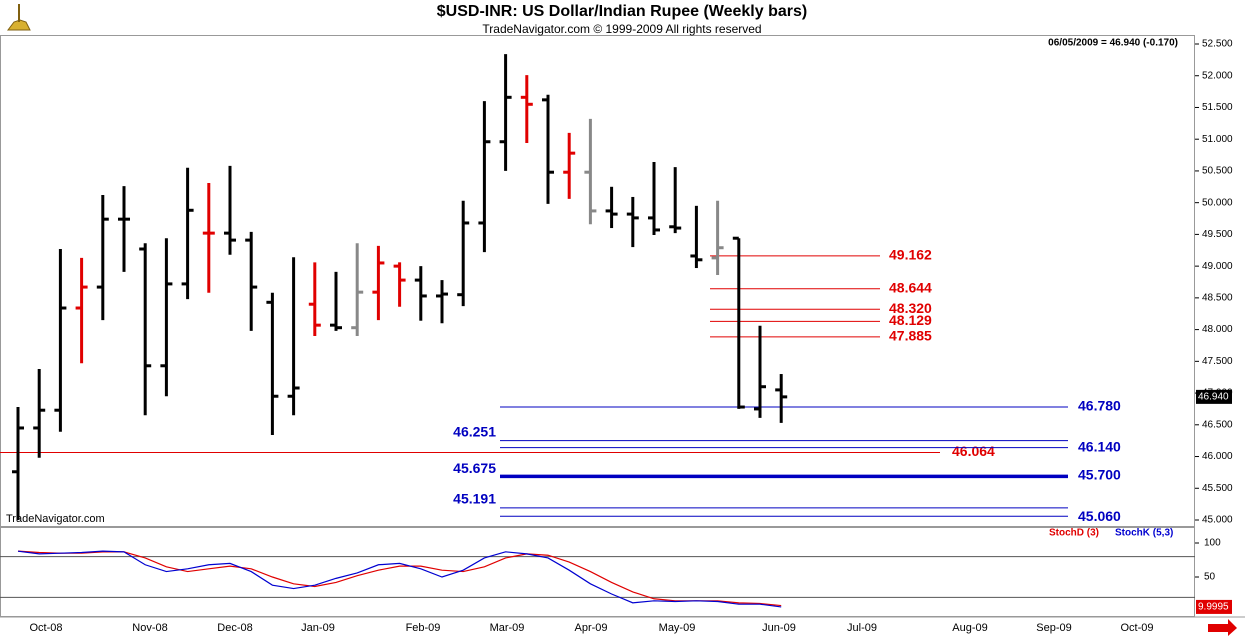 Image resolution: width=1245 pixels, height=640 pixels. I want to click on y2-tick-label: 50, so click(1210, 577).